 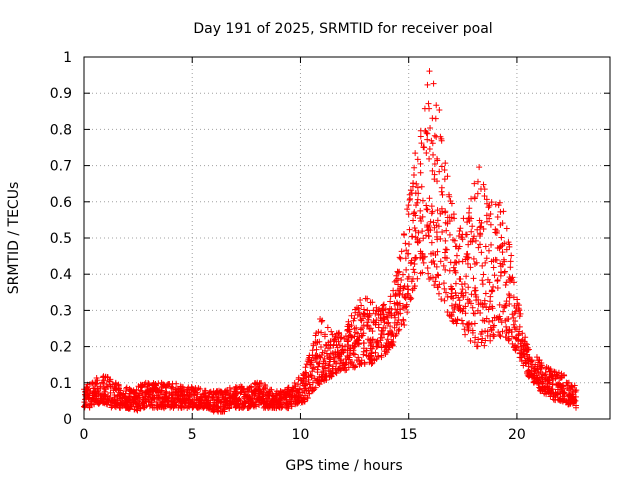 I want to click on y-tick-labels: 0 0.1 0.2 0.3 0.4 0.5 0.6 0.7 0.8 0.9 1, so click(x=61, y=239).